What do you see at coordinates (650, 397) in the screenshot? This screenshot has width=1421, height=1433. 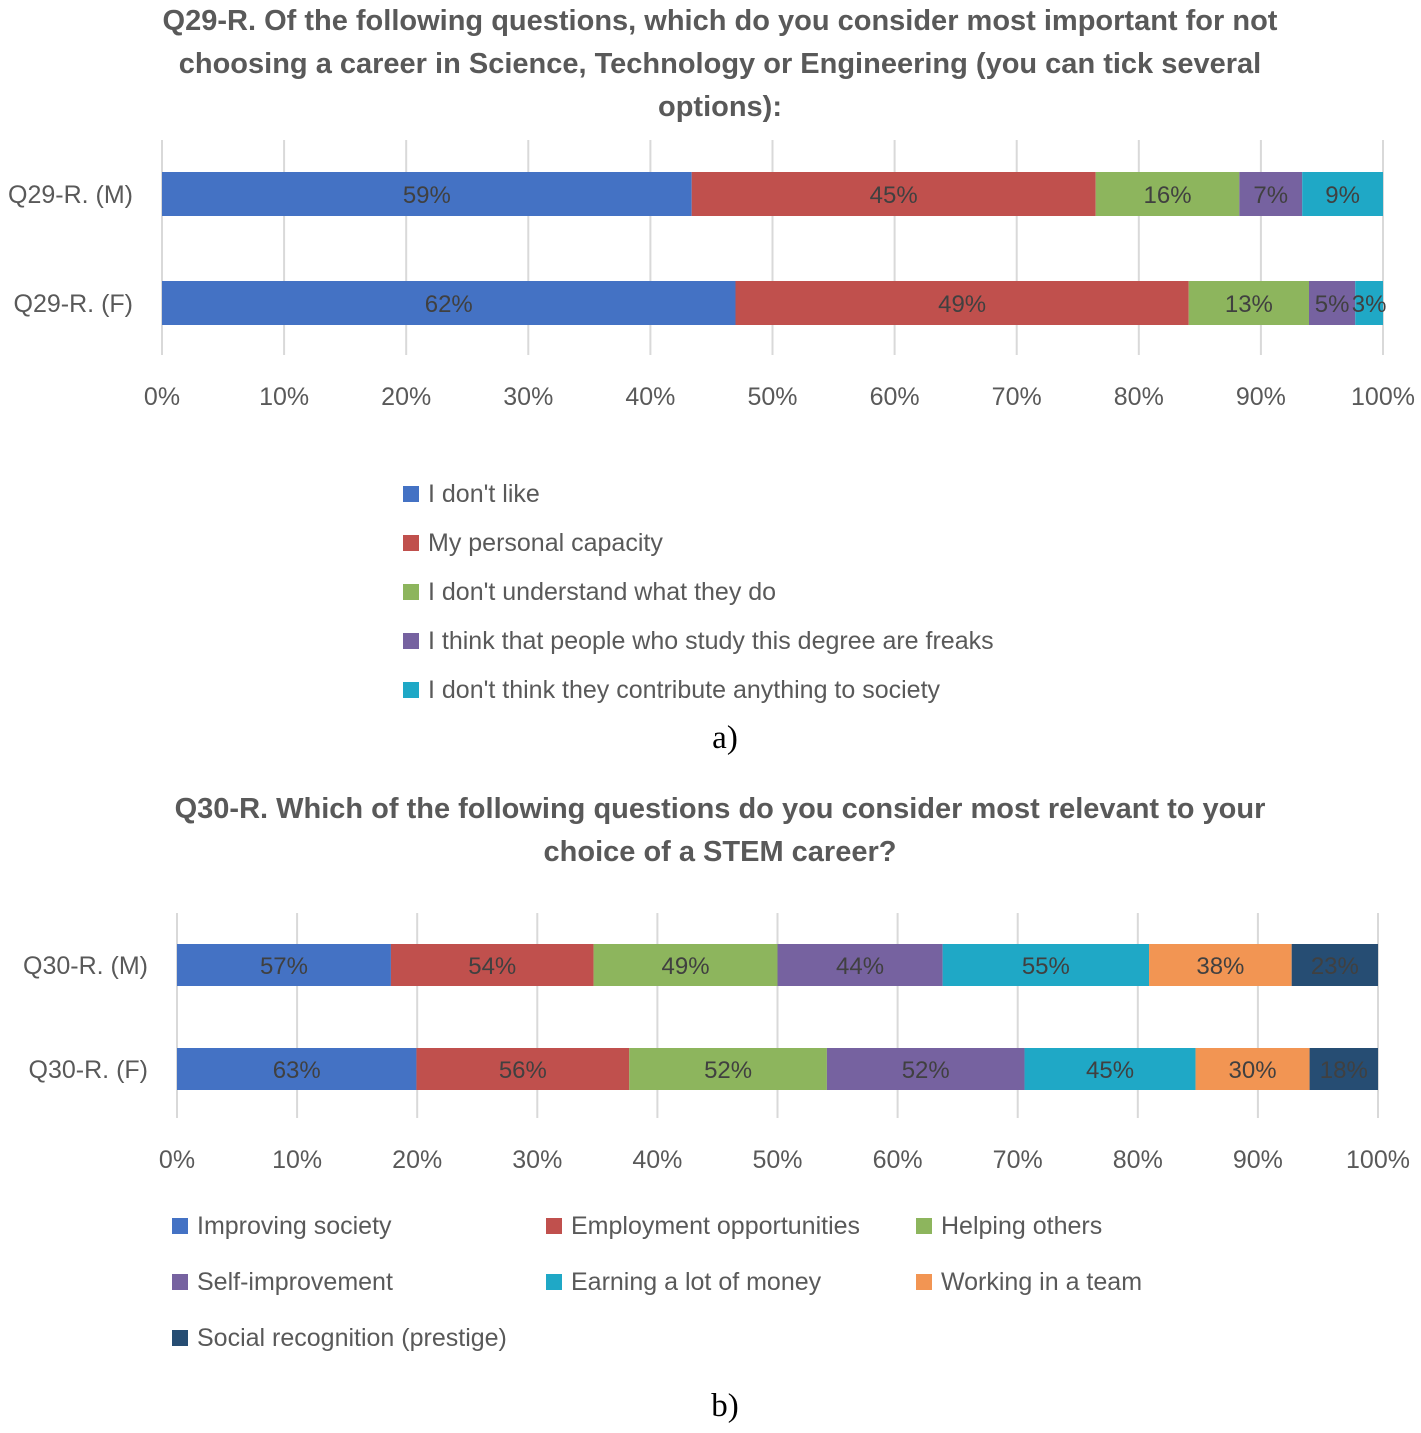 I see `chart-a-tick-label: 40%` at bounding box center [650, 397].